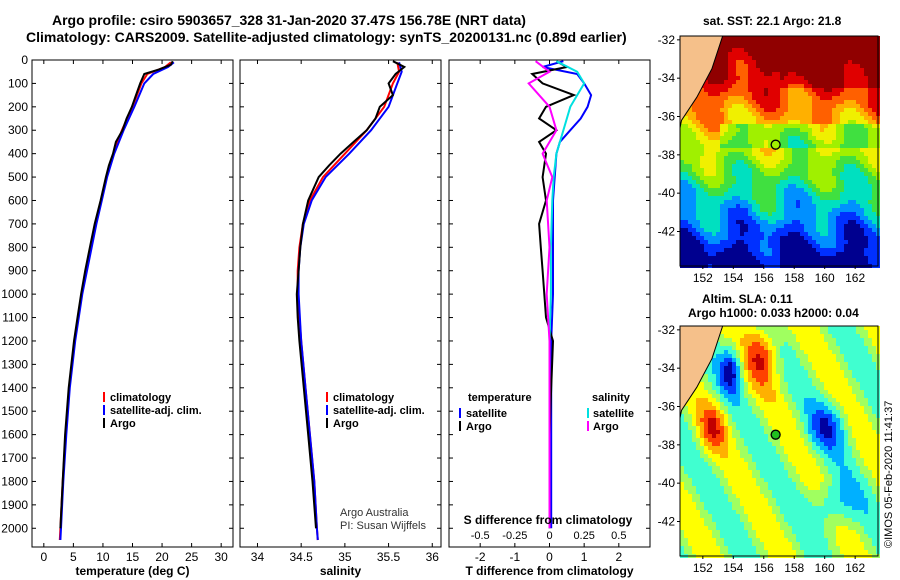  What do you see at coordinates (103, 557) in the screenshot?
I see `temperature-profile-xtick-label: 10` at bounding box center [103, 557].